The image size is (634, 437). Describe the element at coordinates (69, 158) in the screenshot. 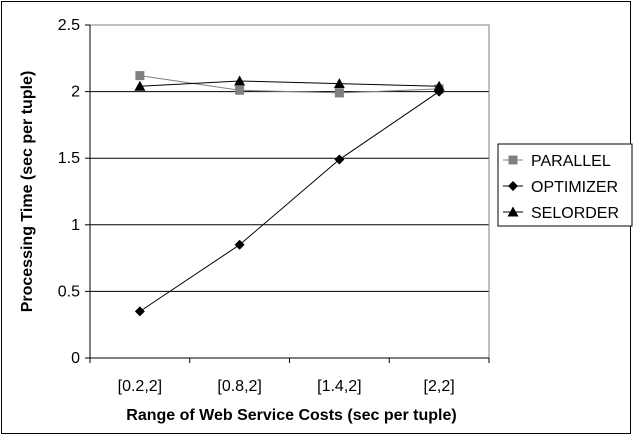

I see `y-tick-label: 1.5` at that location.